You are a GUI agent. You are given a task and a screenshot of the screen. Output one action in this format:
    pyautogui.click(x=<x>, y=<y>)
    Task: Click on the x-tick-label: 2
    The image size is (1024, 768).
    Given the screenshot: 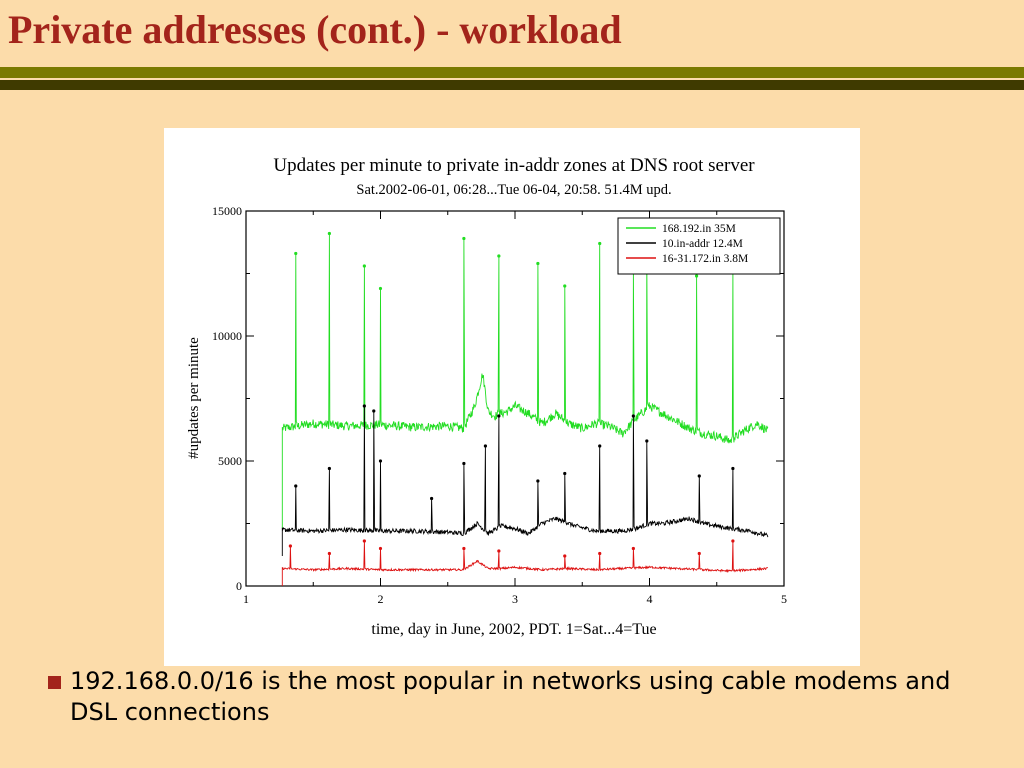 What is the action you would take?
    pyautogui.click(x=381, y=599)
    